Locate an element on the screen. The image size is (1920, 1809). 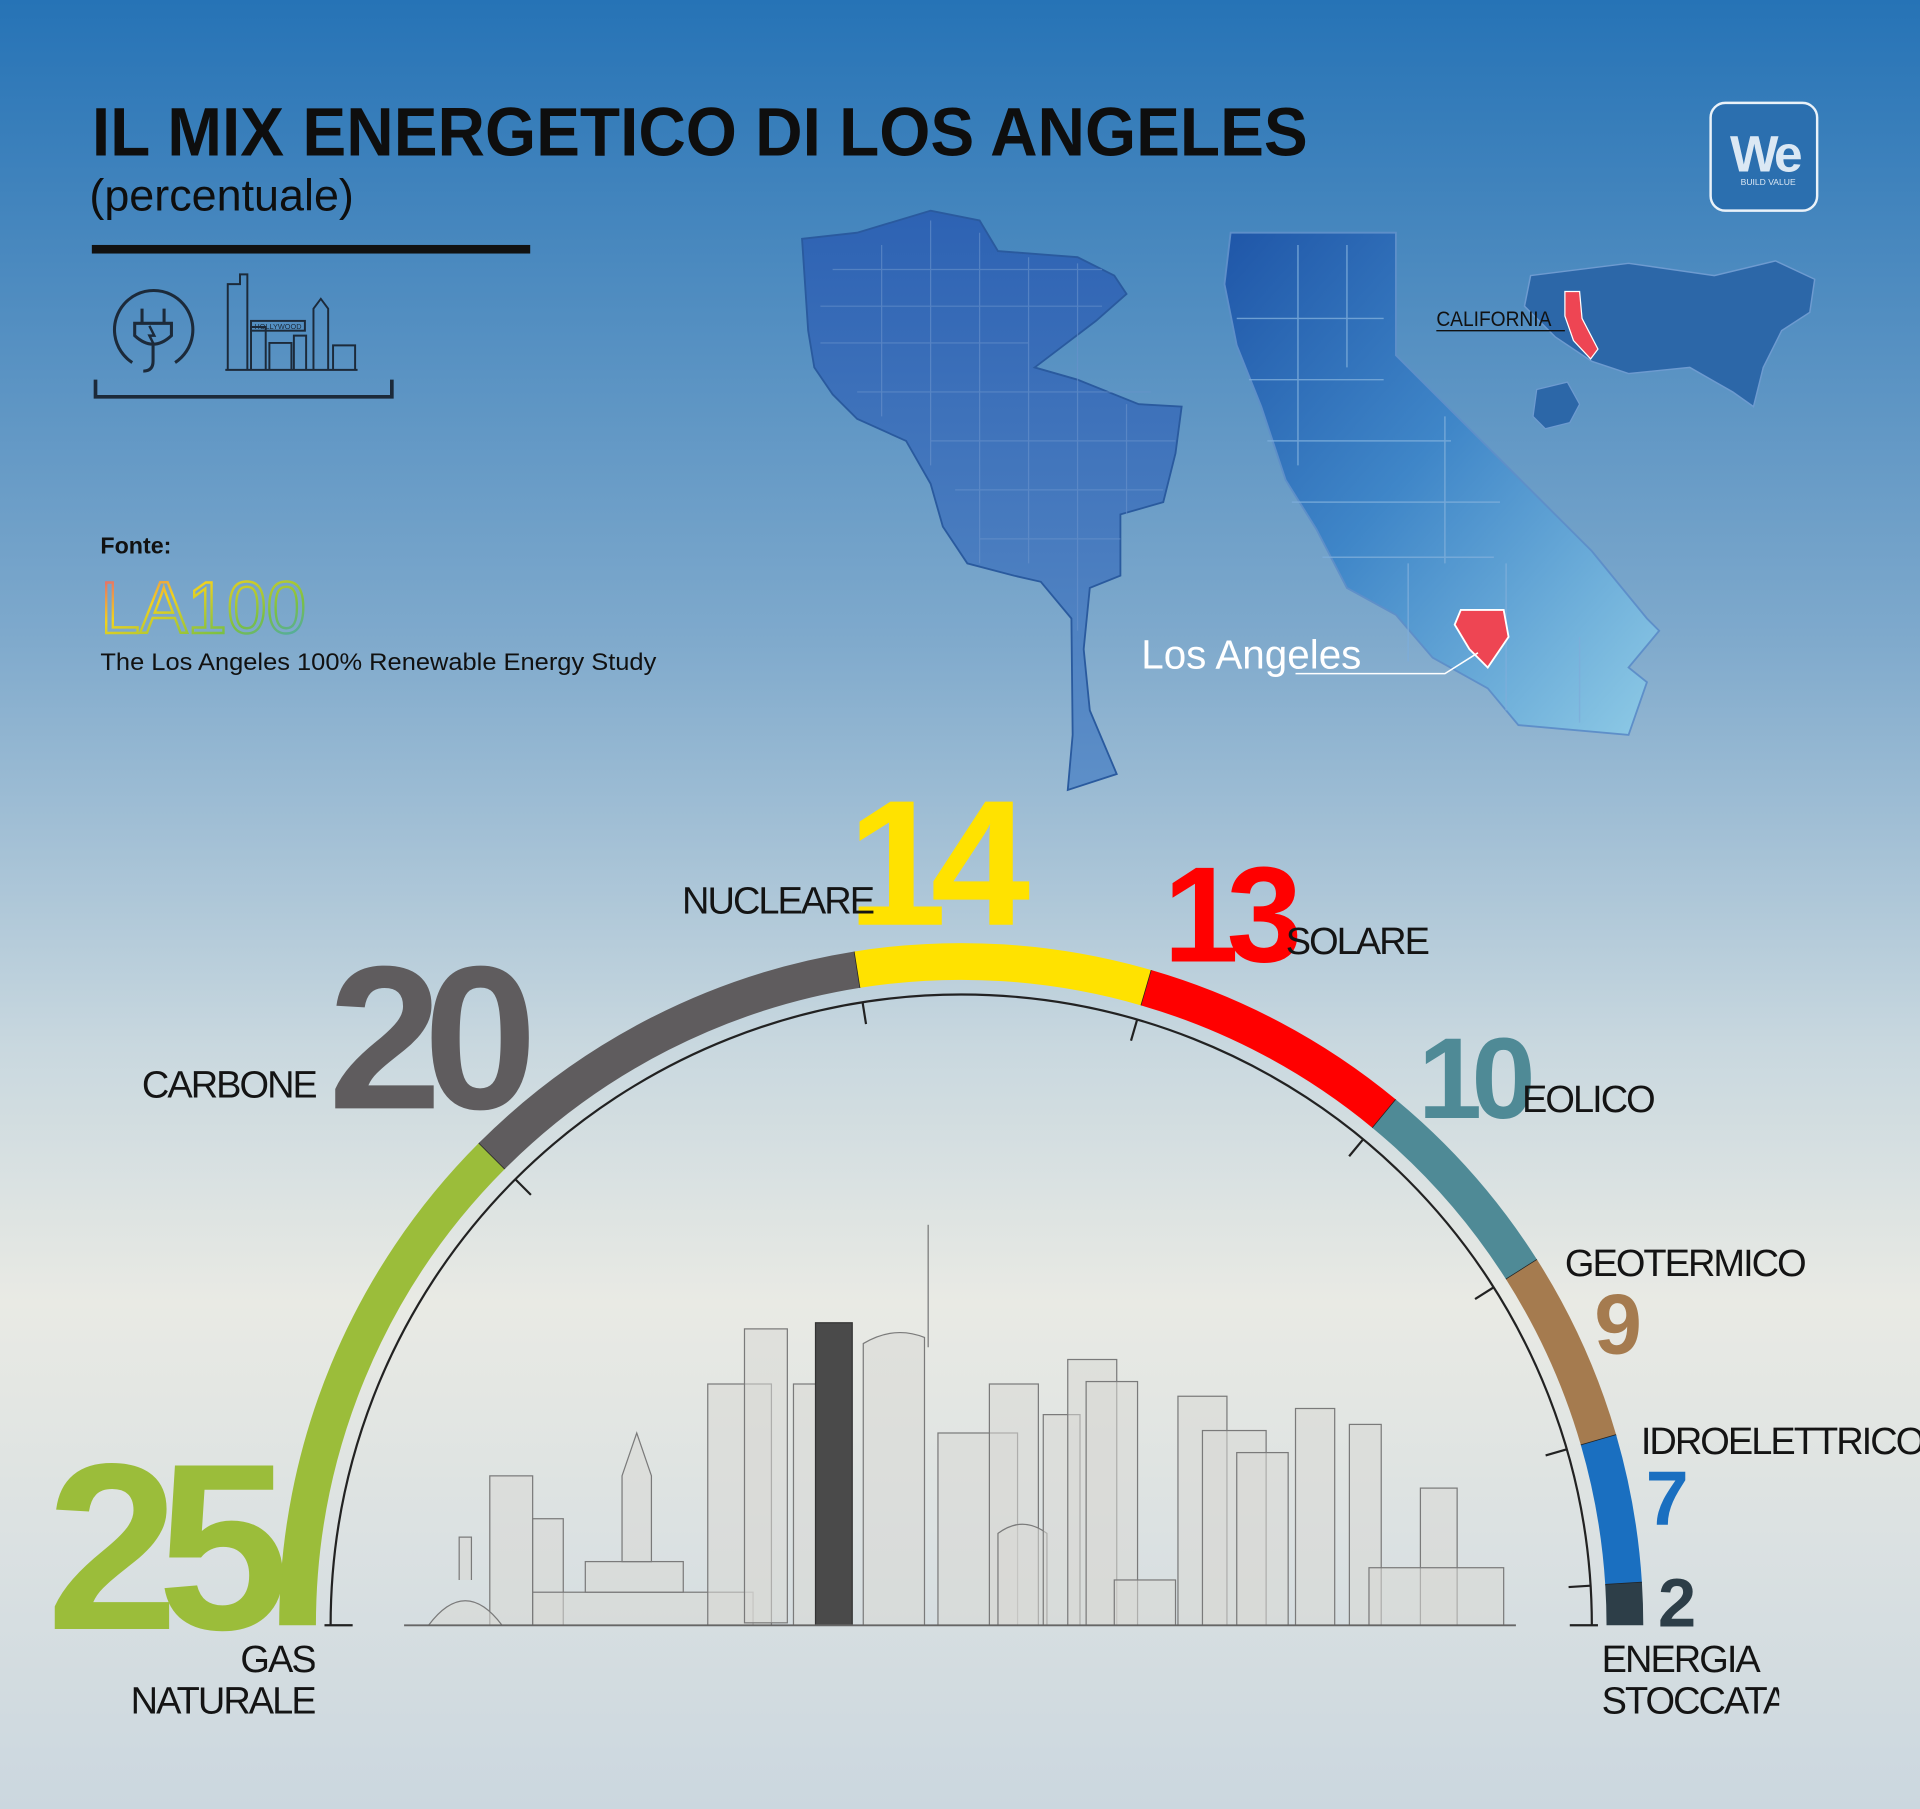
tower is located at coordinates (833, 1474).